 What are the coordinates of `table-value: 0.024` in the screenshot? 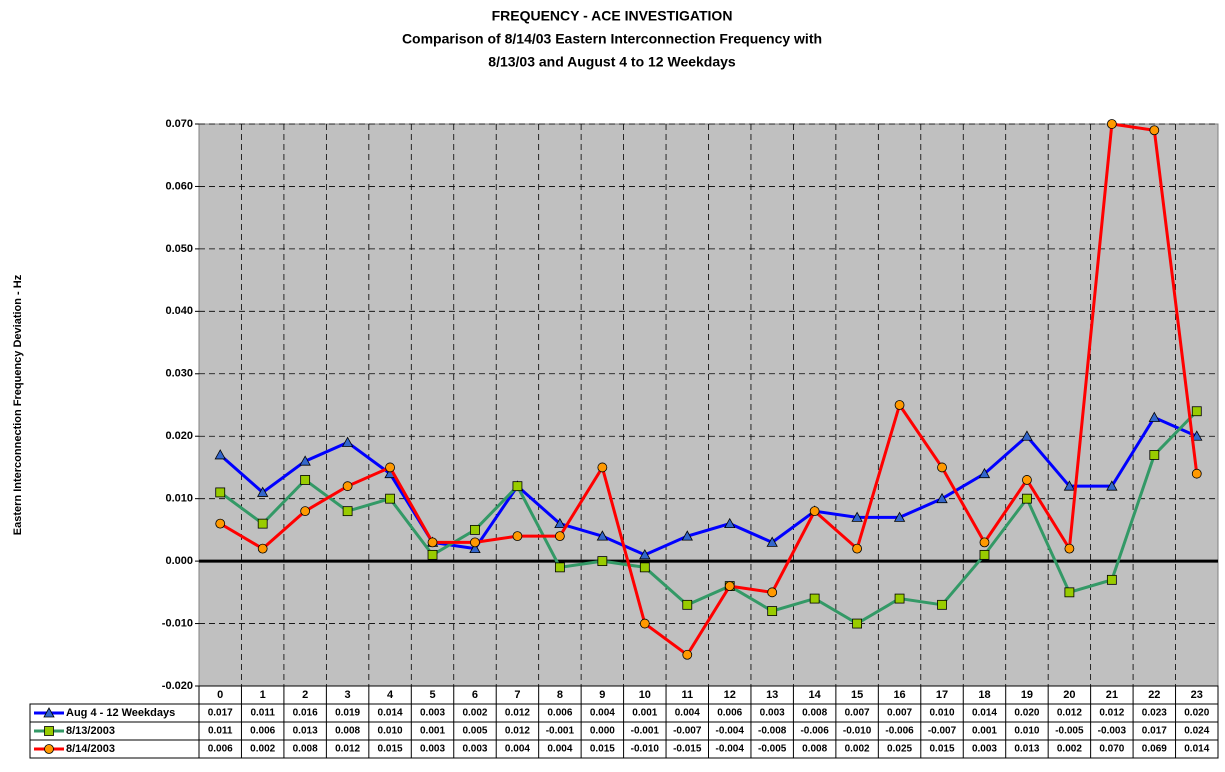 It's located at (1196, 731).